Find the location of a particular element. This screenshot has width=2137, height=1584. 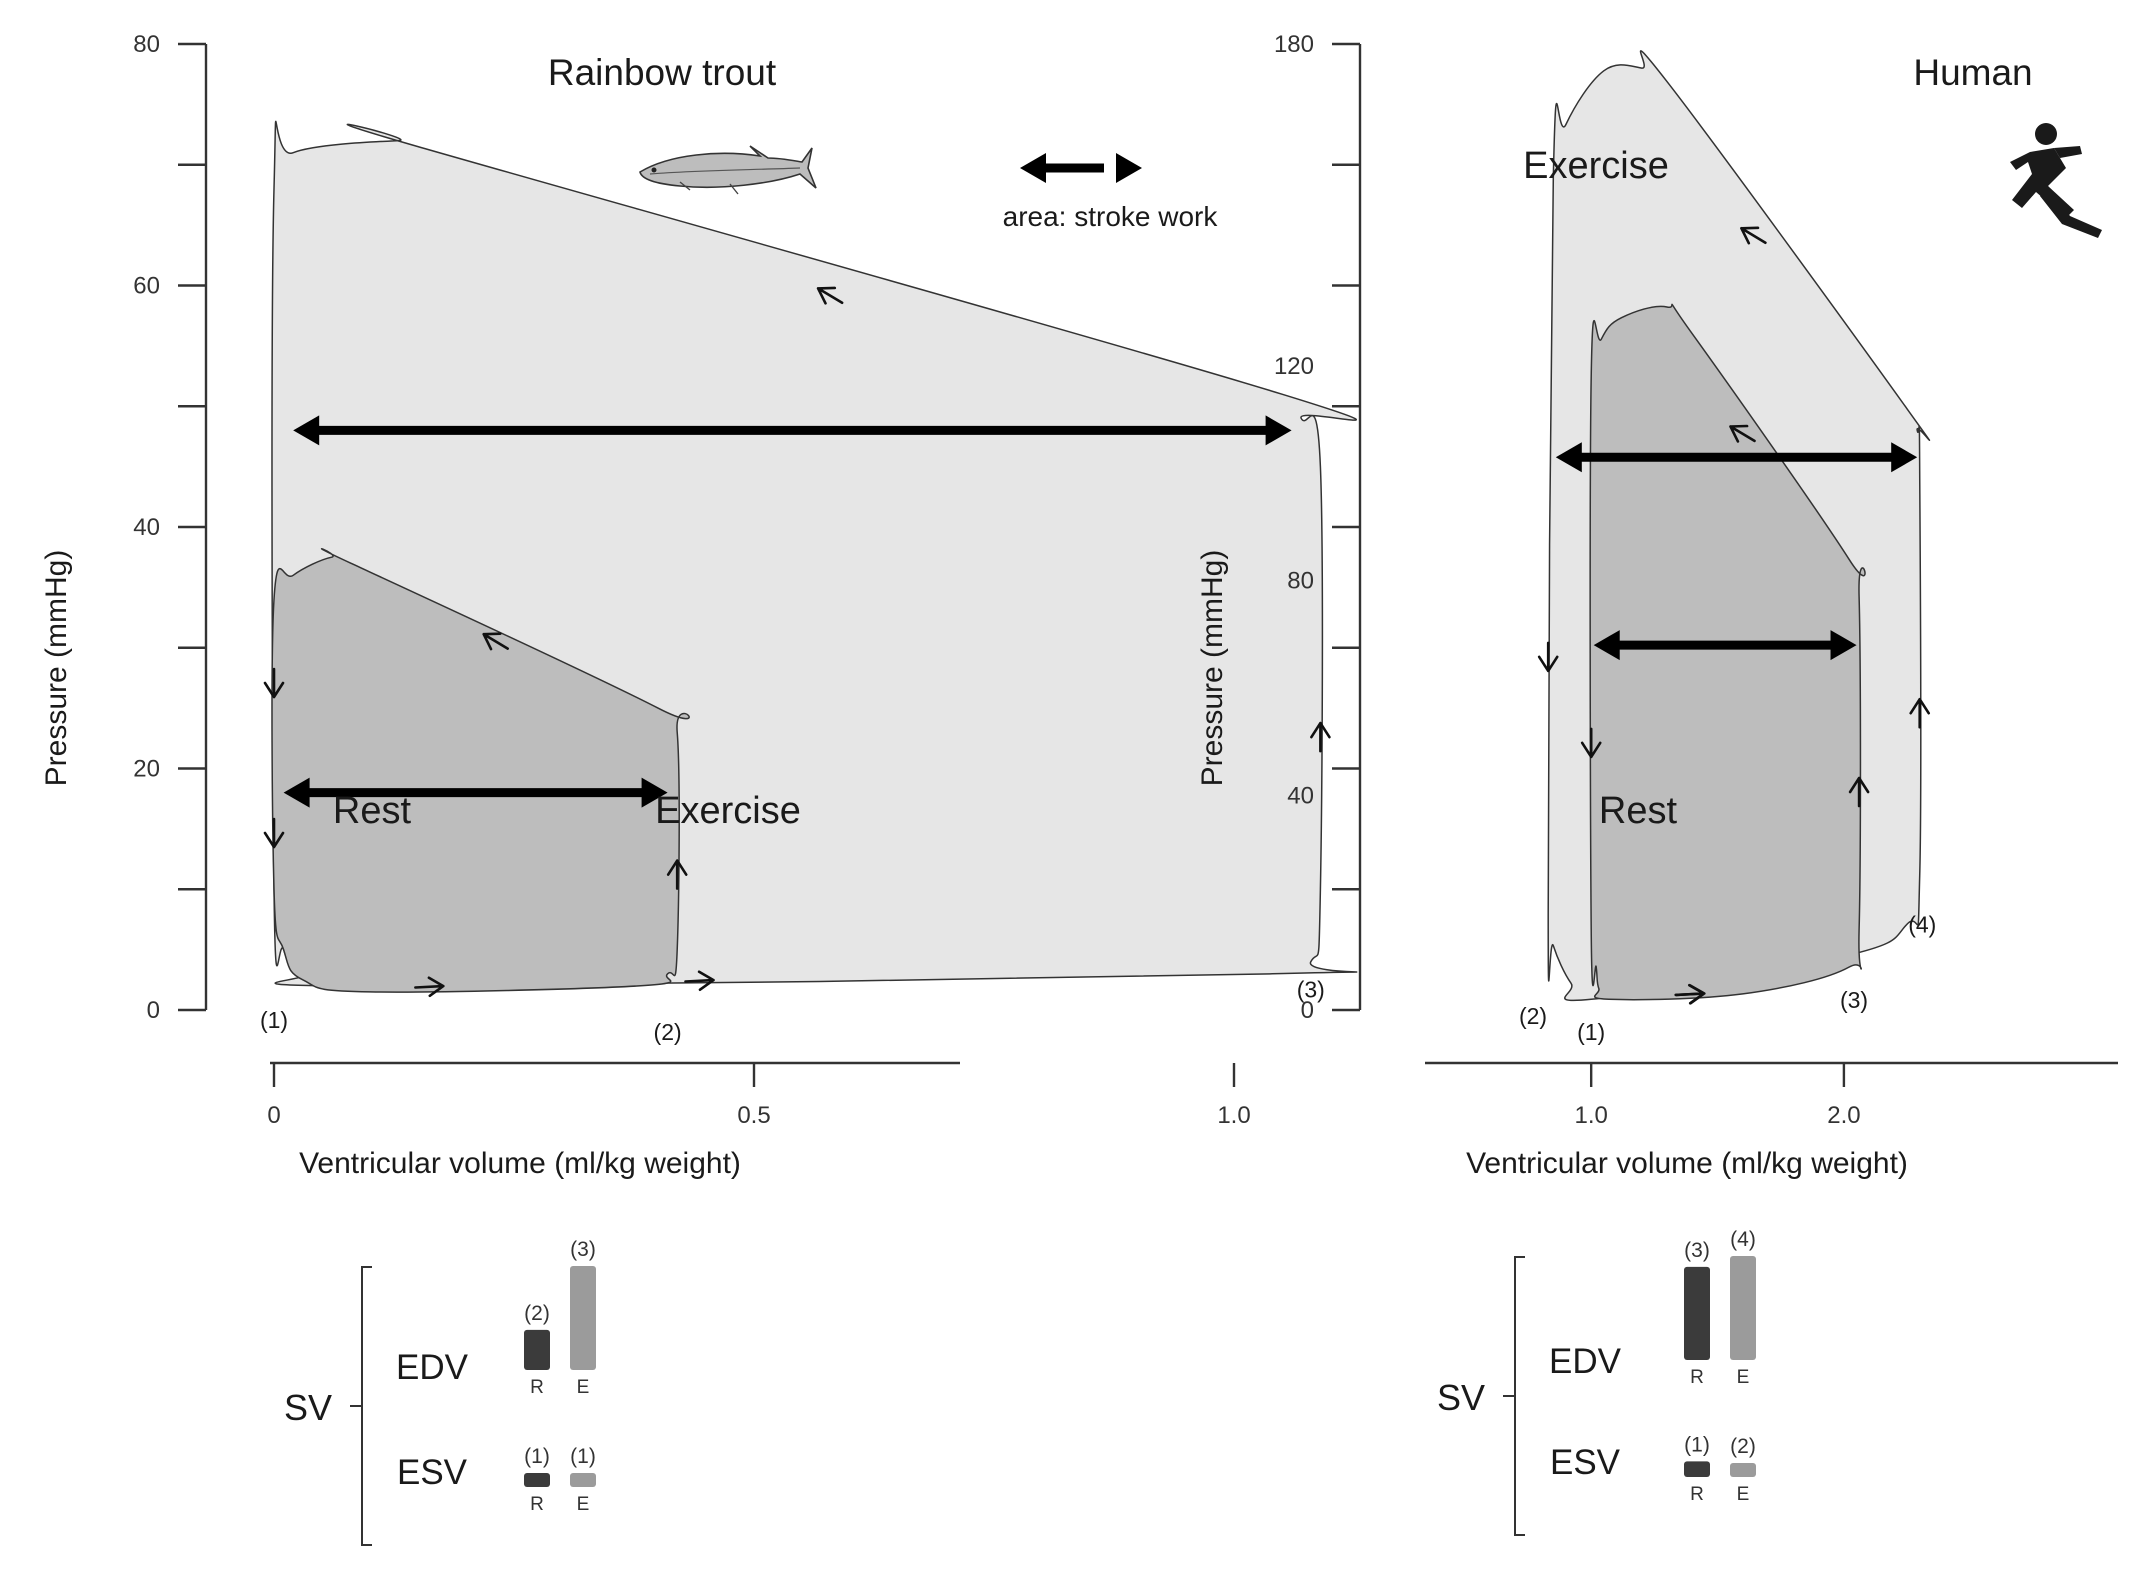

rest-relaxation-arrow is located at coordinates (274, 833).